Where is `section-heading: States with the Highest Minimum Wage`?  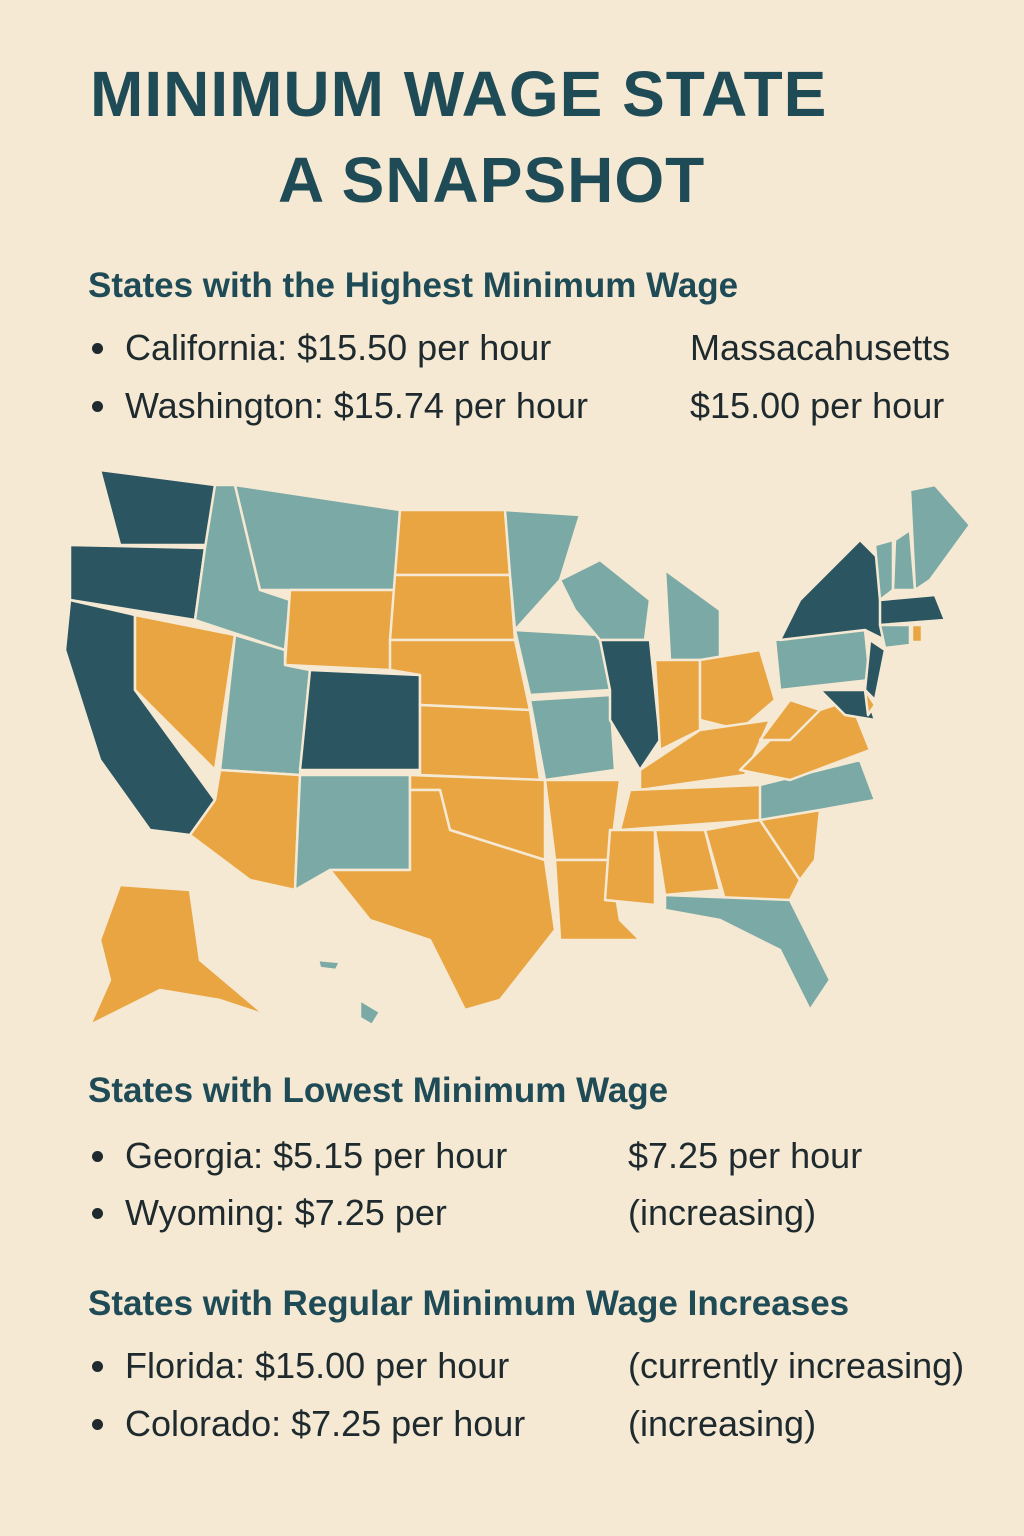 section-heading: States with the Highest Minimum Wage is located at coordinates (413, 285).